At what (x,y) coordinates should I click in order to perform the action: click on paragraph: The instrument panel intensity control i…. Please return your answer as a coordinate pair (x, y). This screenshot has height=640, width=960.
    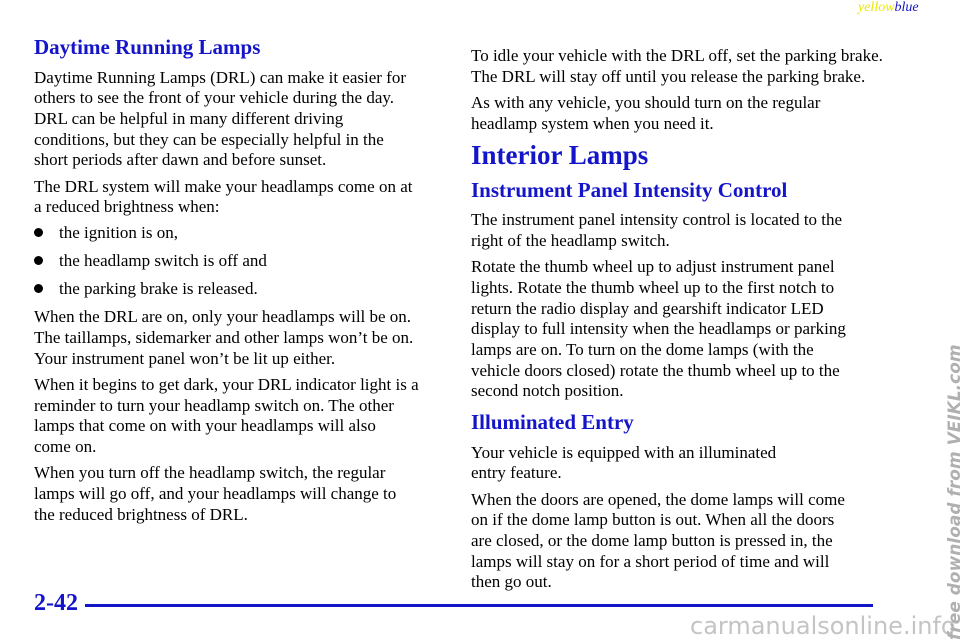
    Looking at the image, I should click on (691, 230).